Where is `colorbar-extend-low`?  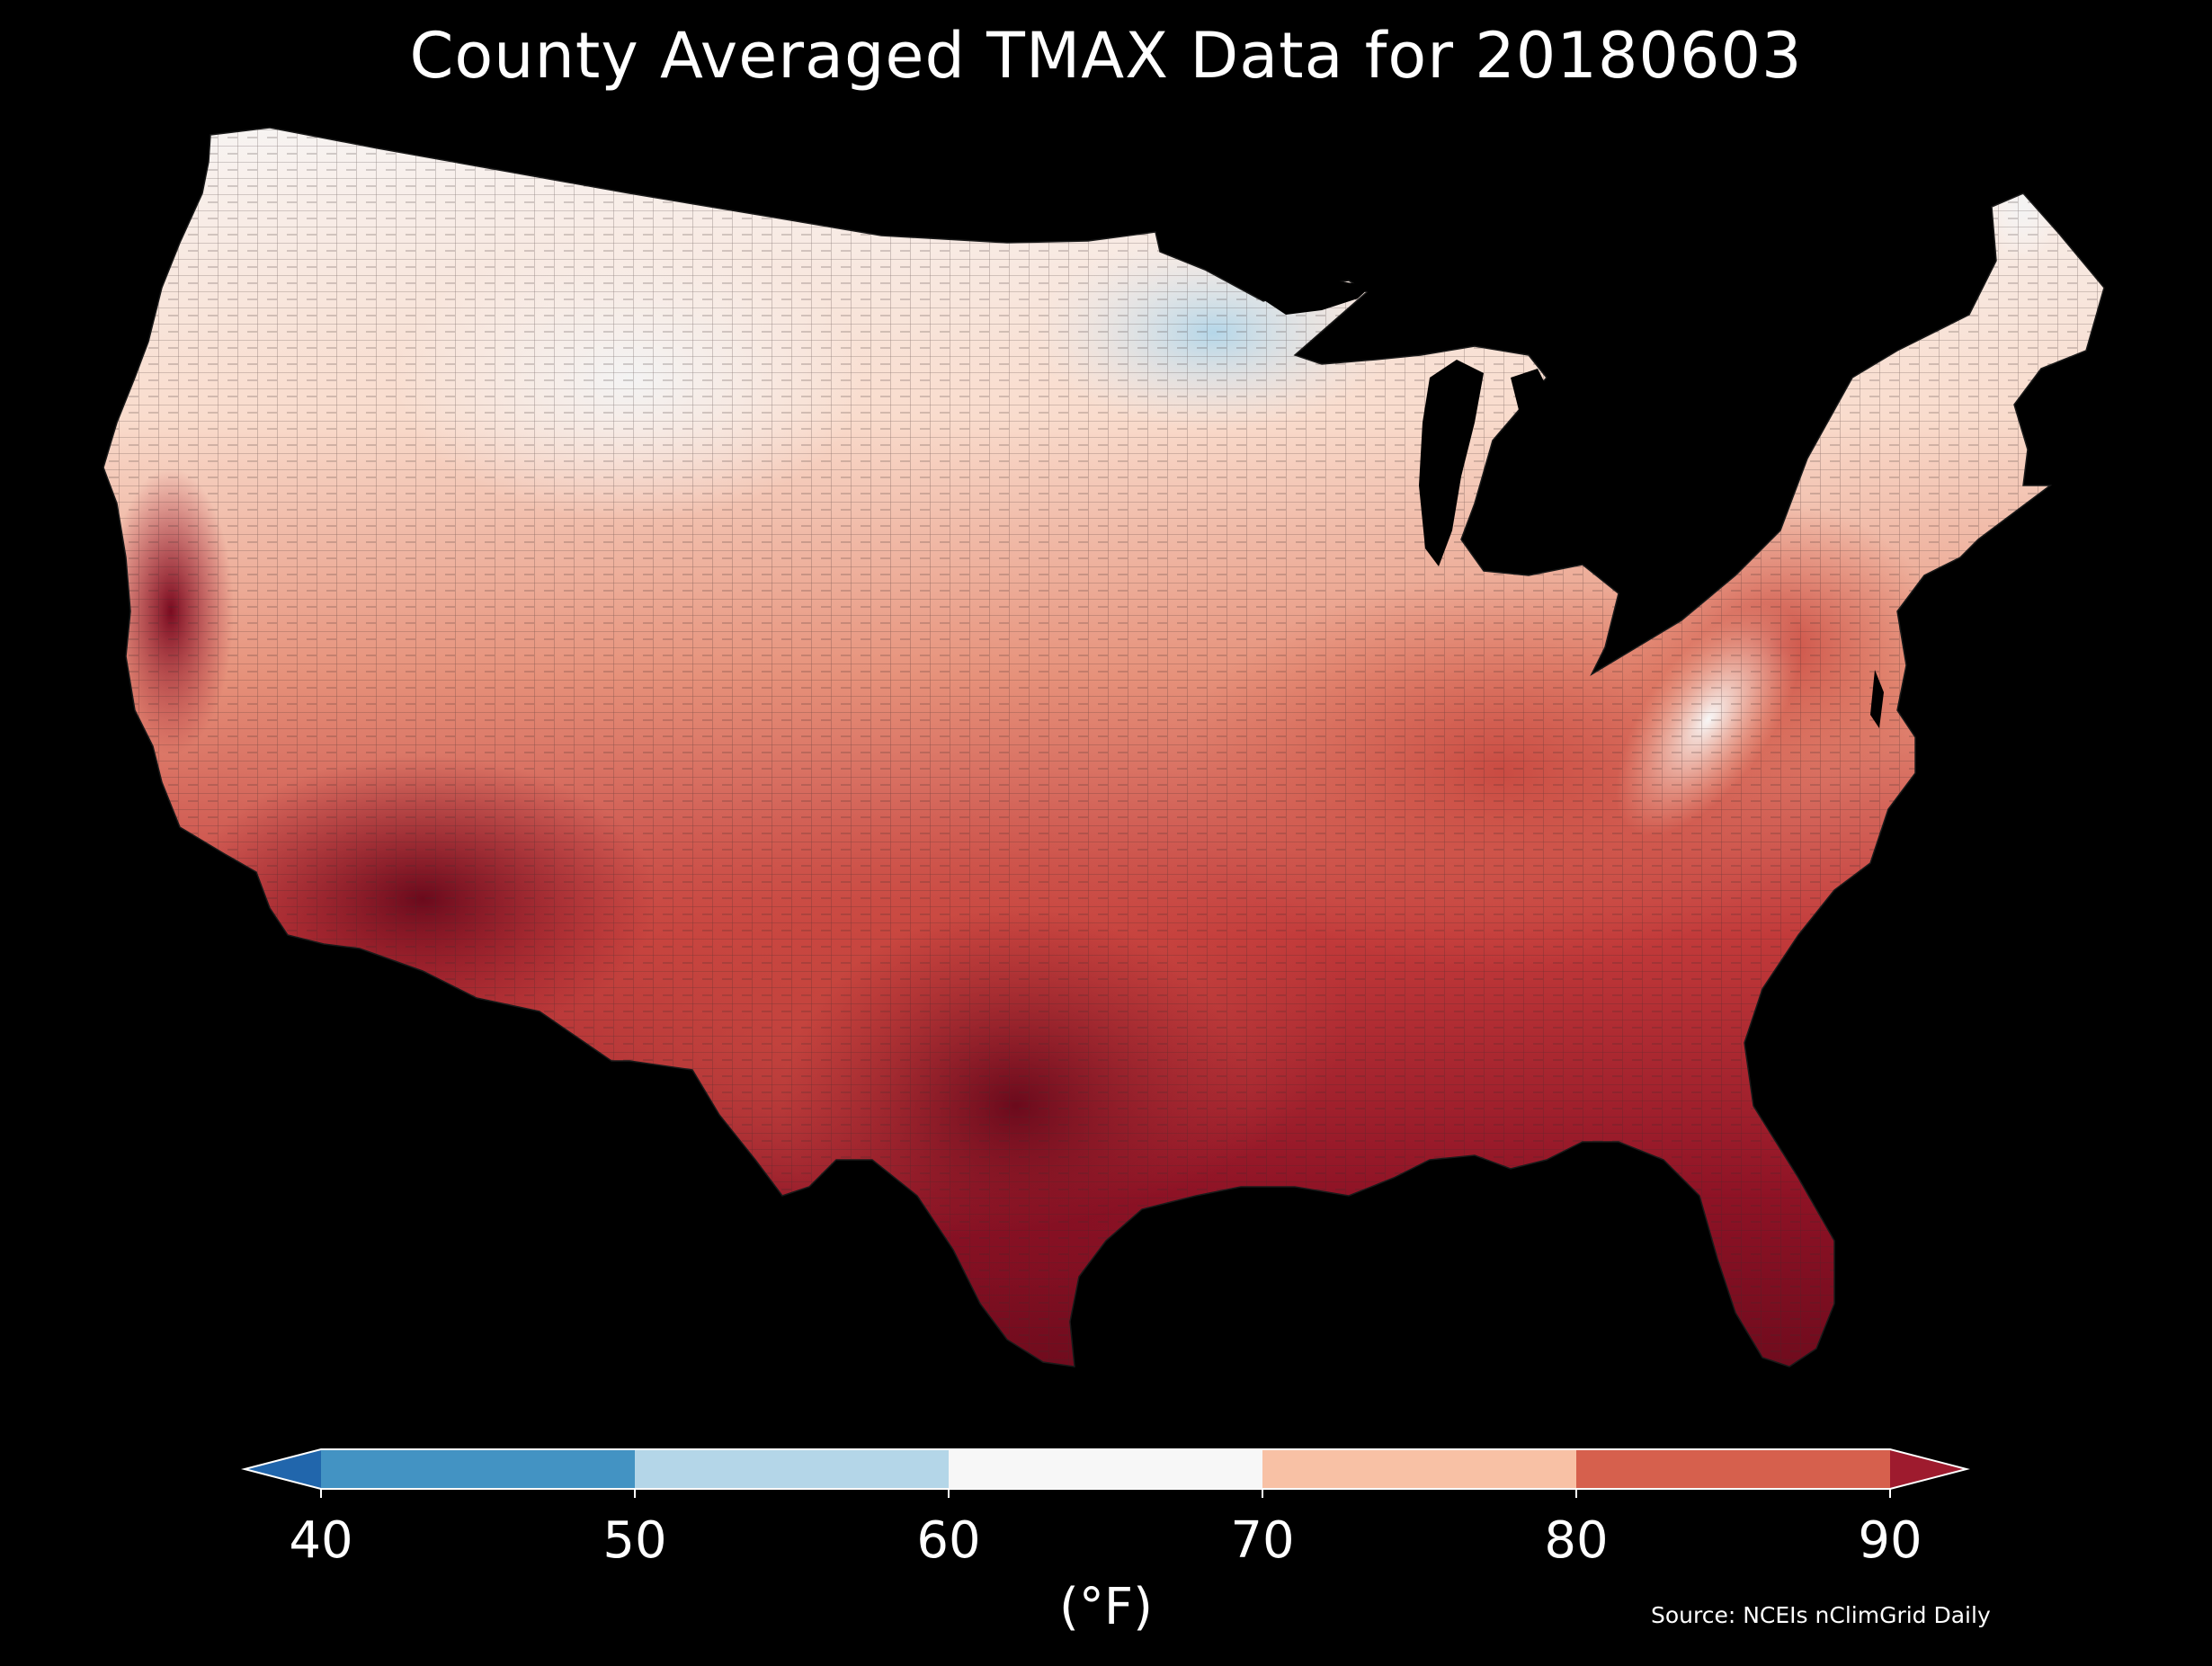
colorbar-extend-low is located at coordinates (283, 1469).